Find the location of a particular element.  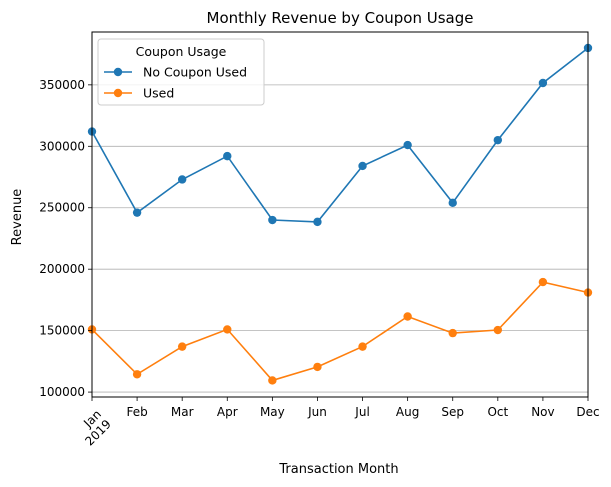

x-tick-label: Aug is located at coordinates (407, 412).